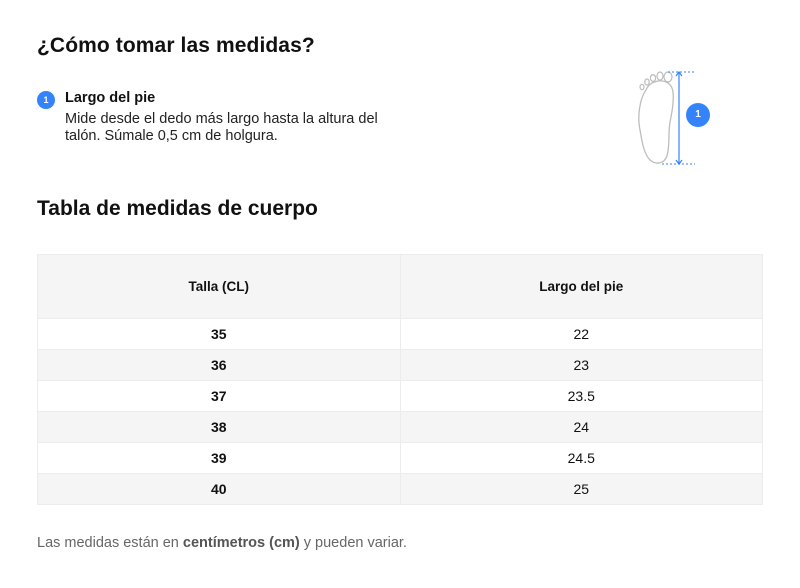 This screenshot has width=800, height=588. What do you see at coordinates (219, 489) in the screenshot?
I see `size-cell: 40` at bounding box center [219, 489].